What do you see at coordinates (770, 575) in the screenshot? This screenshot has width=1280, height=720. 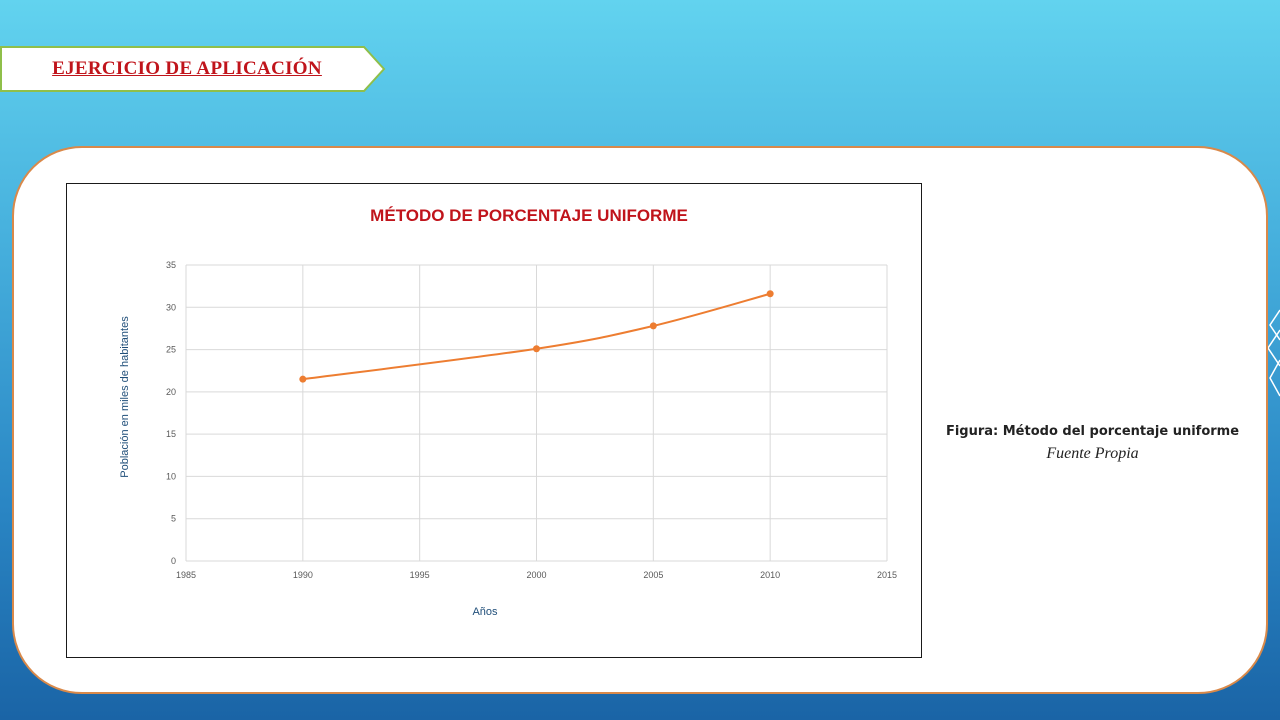 I see `x-tick-label: 2010` at bounding box center [770, 575].